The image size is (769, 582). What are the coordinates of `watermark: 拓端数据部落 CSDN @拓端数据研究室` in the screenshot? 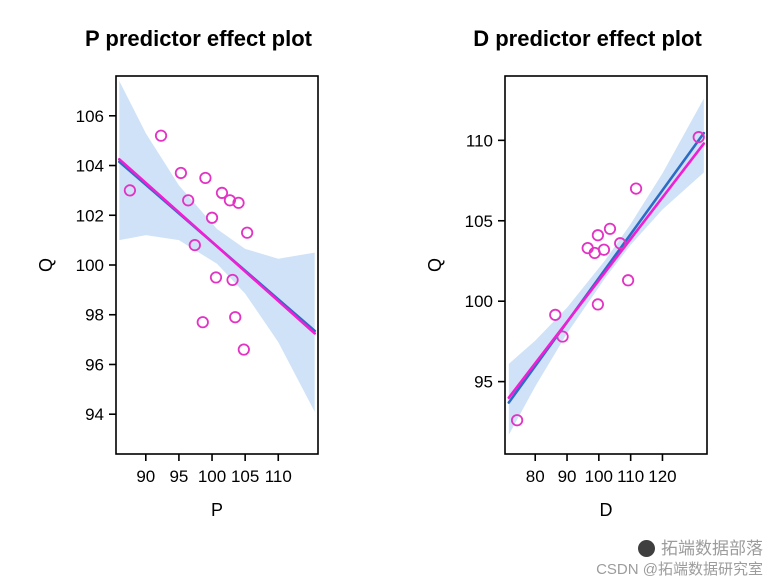 It's located at (679, 559).